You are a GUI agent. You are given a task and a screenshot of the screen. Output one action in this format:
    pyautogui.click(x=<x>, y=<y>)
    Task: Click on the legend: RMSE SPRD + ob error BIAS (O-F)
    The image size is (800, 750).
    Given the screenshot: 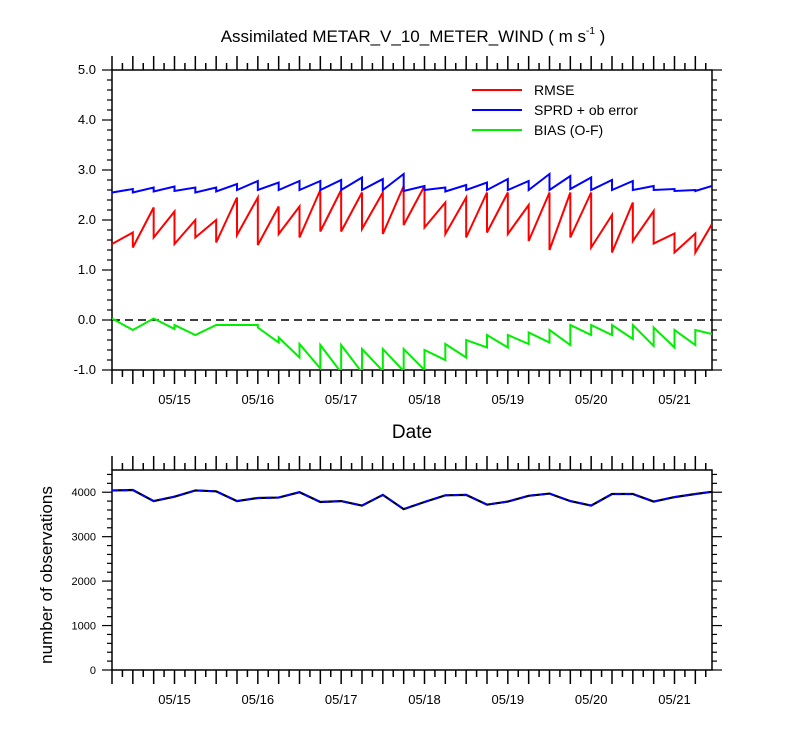 What is the action you would take?
    pyautogui.click(x=555, y=110)
    